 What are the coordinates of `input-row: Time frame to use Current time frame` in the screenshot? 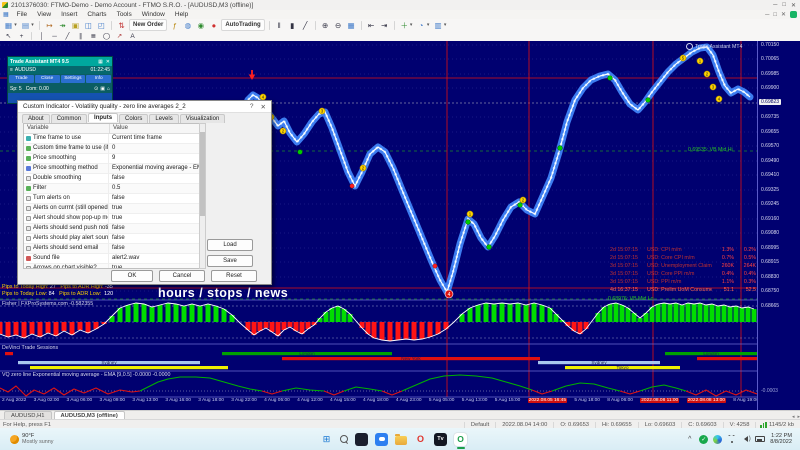 It's located at (111, 139).